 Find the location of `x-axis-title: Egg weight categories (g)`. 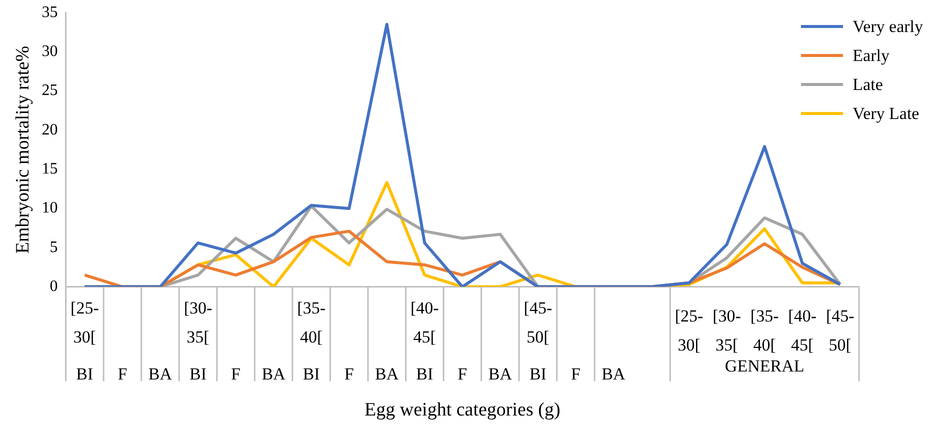

x-axis-title: Egg weight categories (g) is located at coordinates (462, 410).